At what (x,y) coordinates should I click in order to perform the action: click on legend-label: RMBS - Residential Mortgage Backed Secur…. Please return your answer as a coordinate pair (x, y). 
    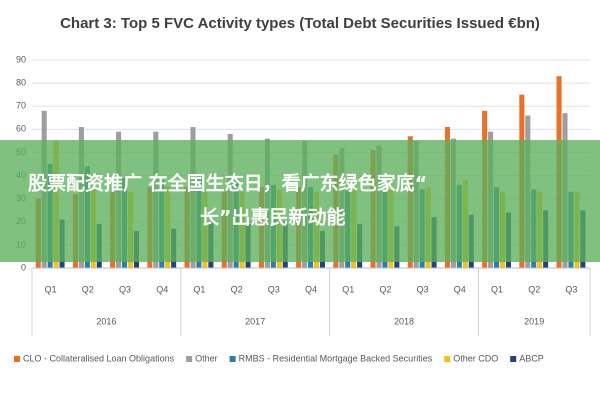
    Looking at the image, I should click on (336, 358).